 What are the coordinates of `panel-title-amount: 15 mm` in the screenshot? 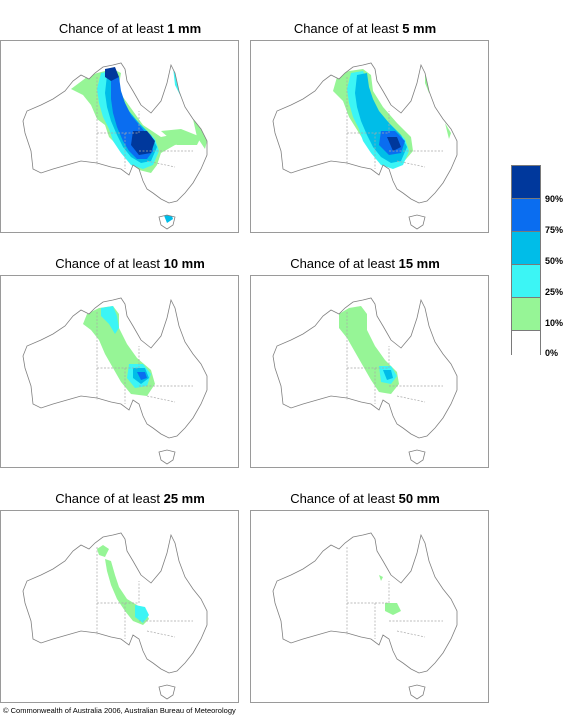 It's located at (419, 263).